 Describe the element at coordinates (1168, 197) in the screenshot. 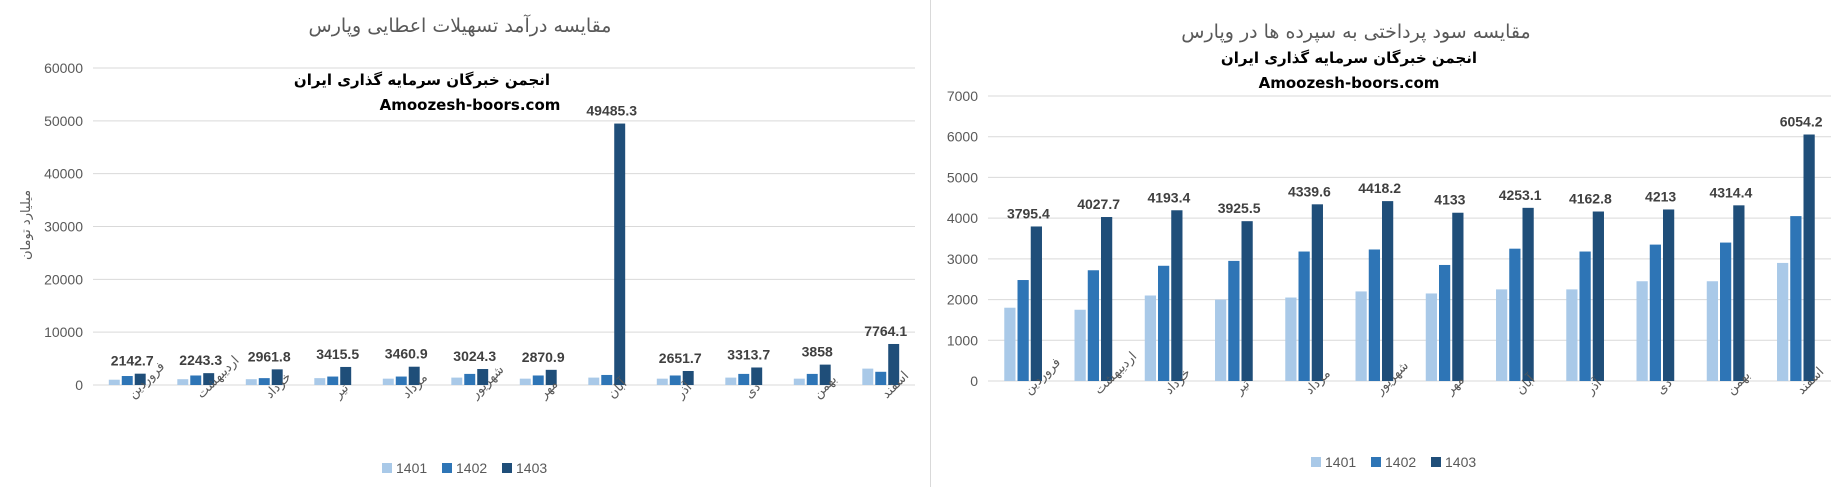

I see `data-label: 4193.4` at that location.